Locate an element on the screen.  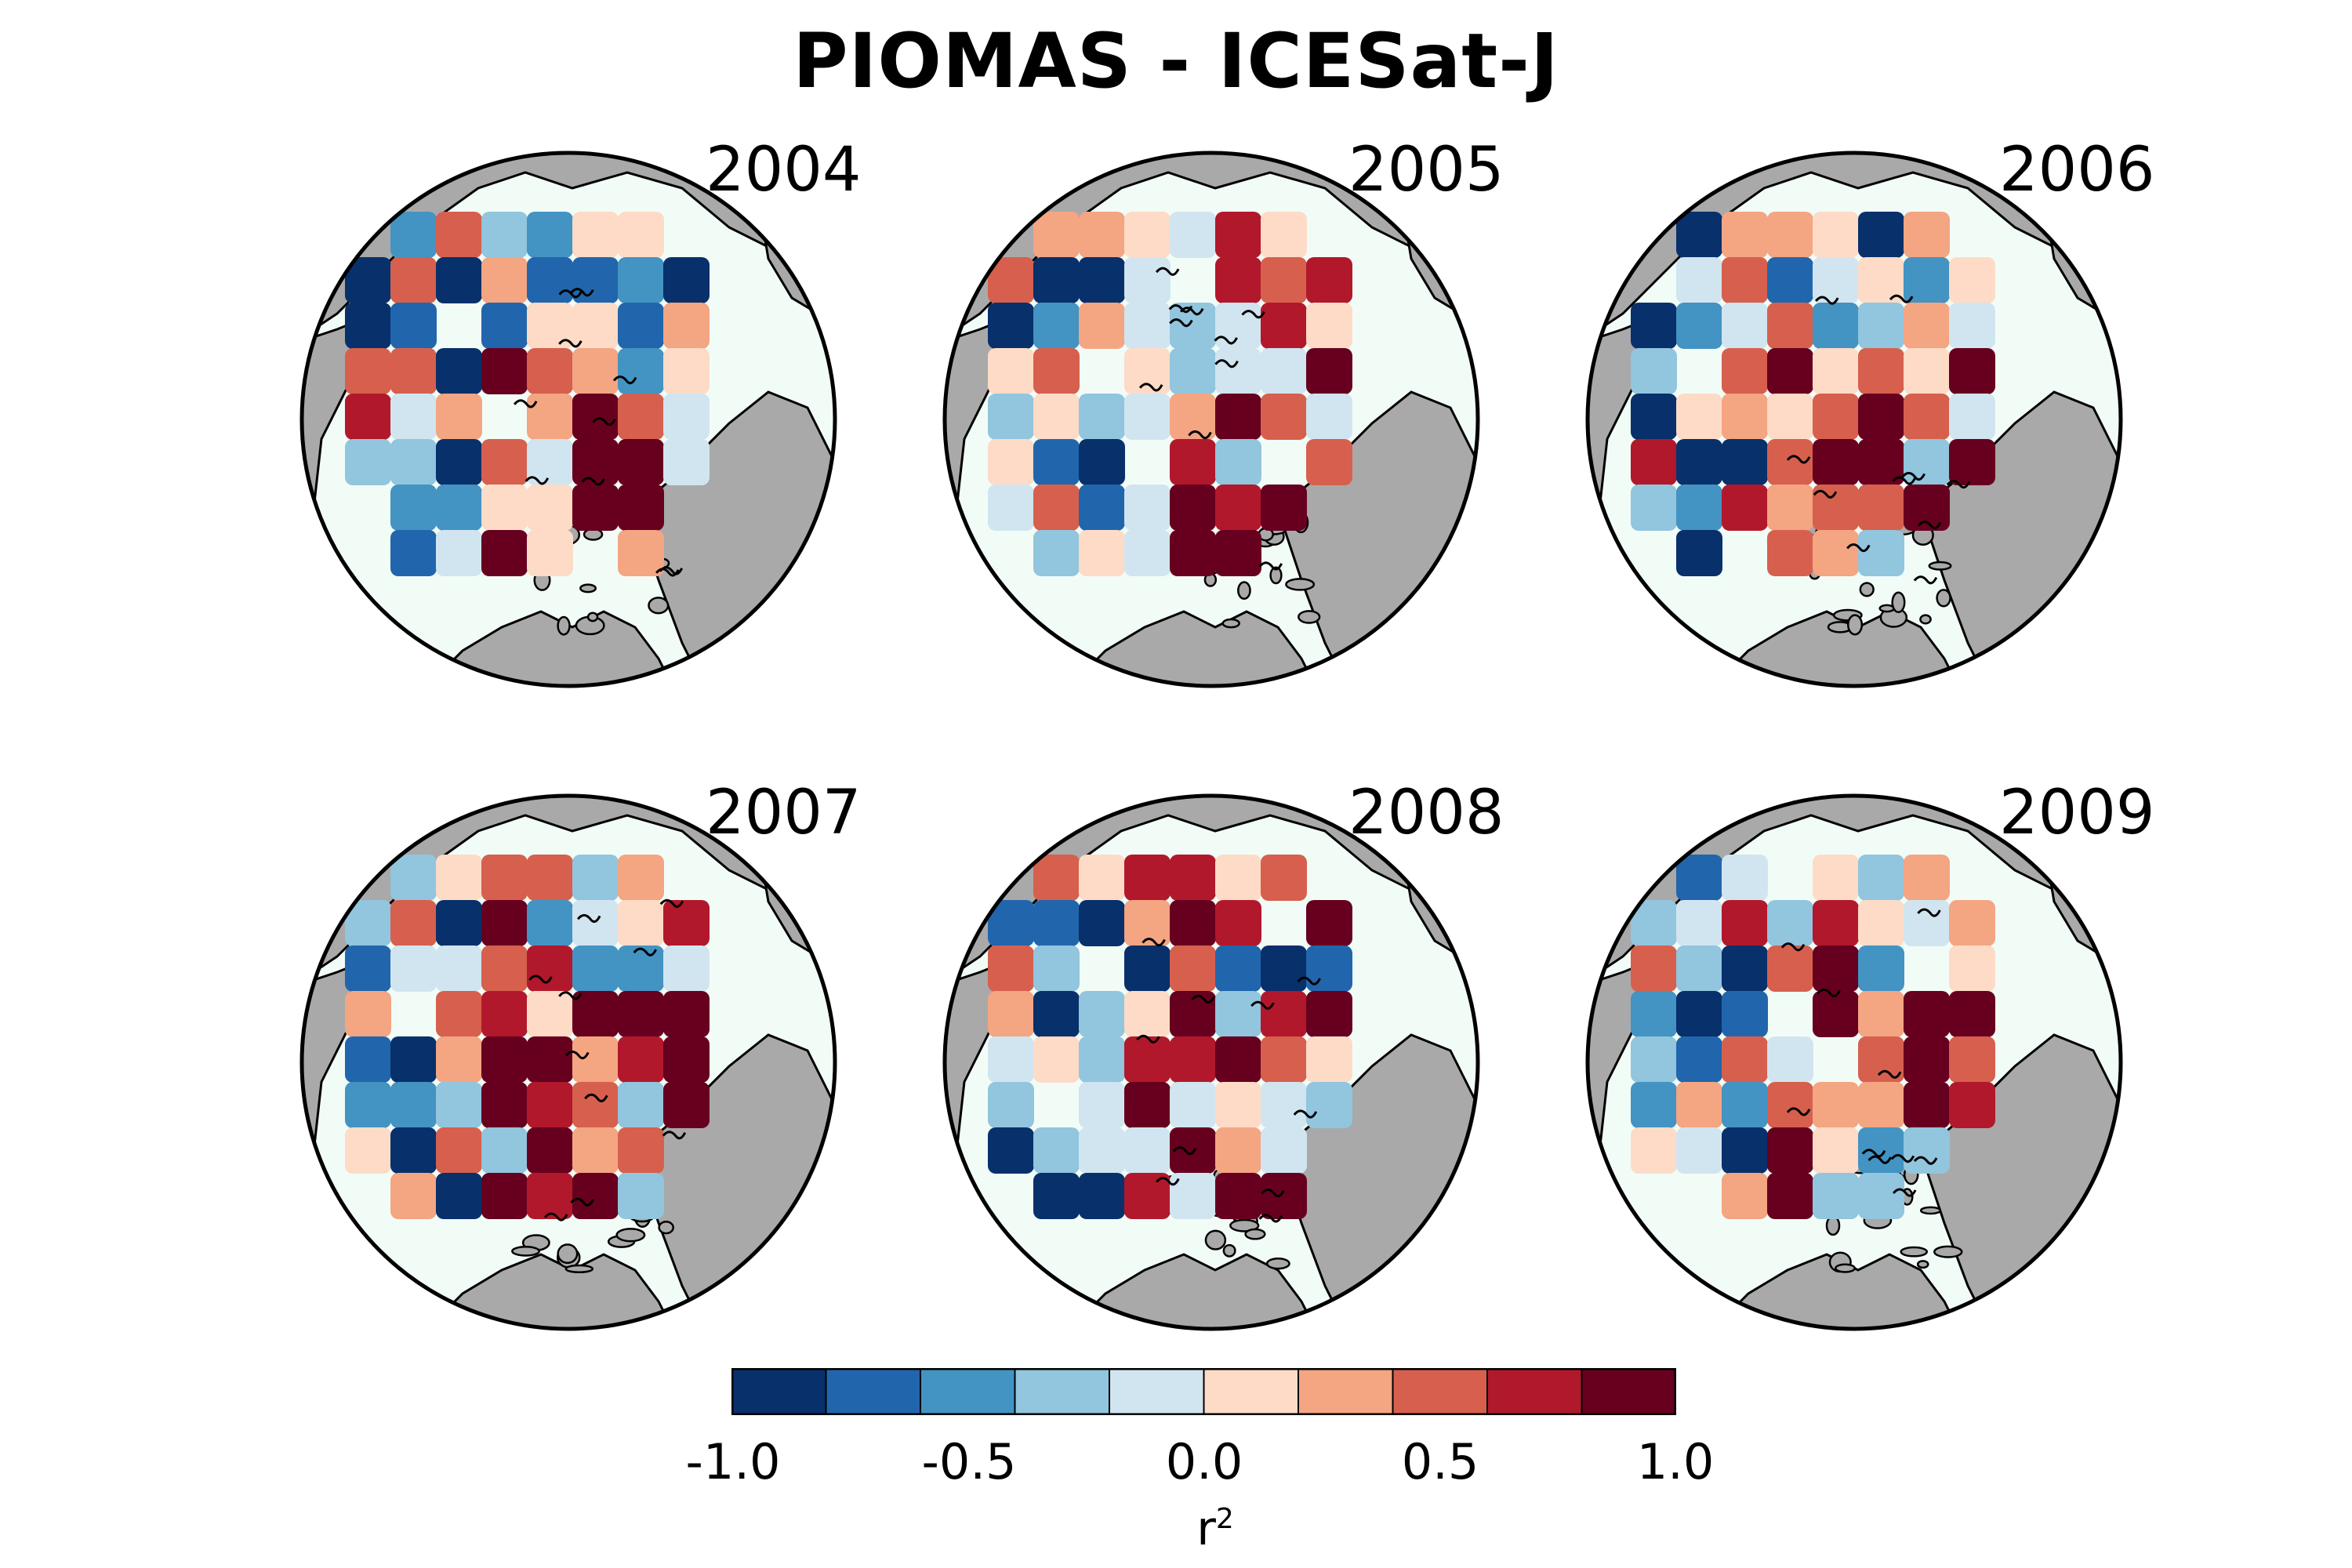
panel-2005: 2005 is located at coordinates (1218, 420).